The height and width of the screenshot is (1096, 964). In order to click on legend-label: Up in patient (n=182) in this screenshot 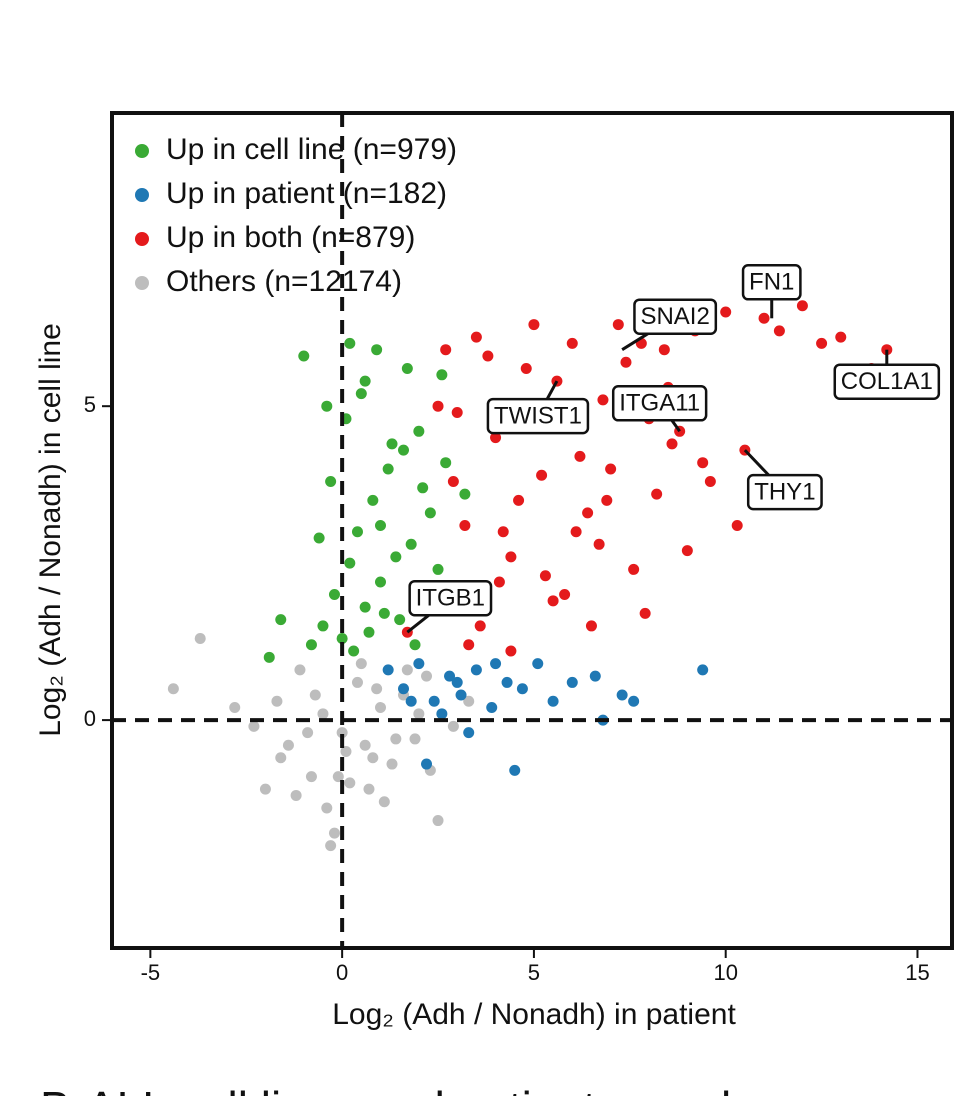, I will do `click(306, 193)`.